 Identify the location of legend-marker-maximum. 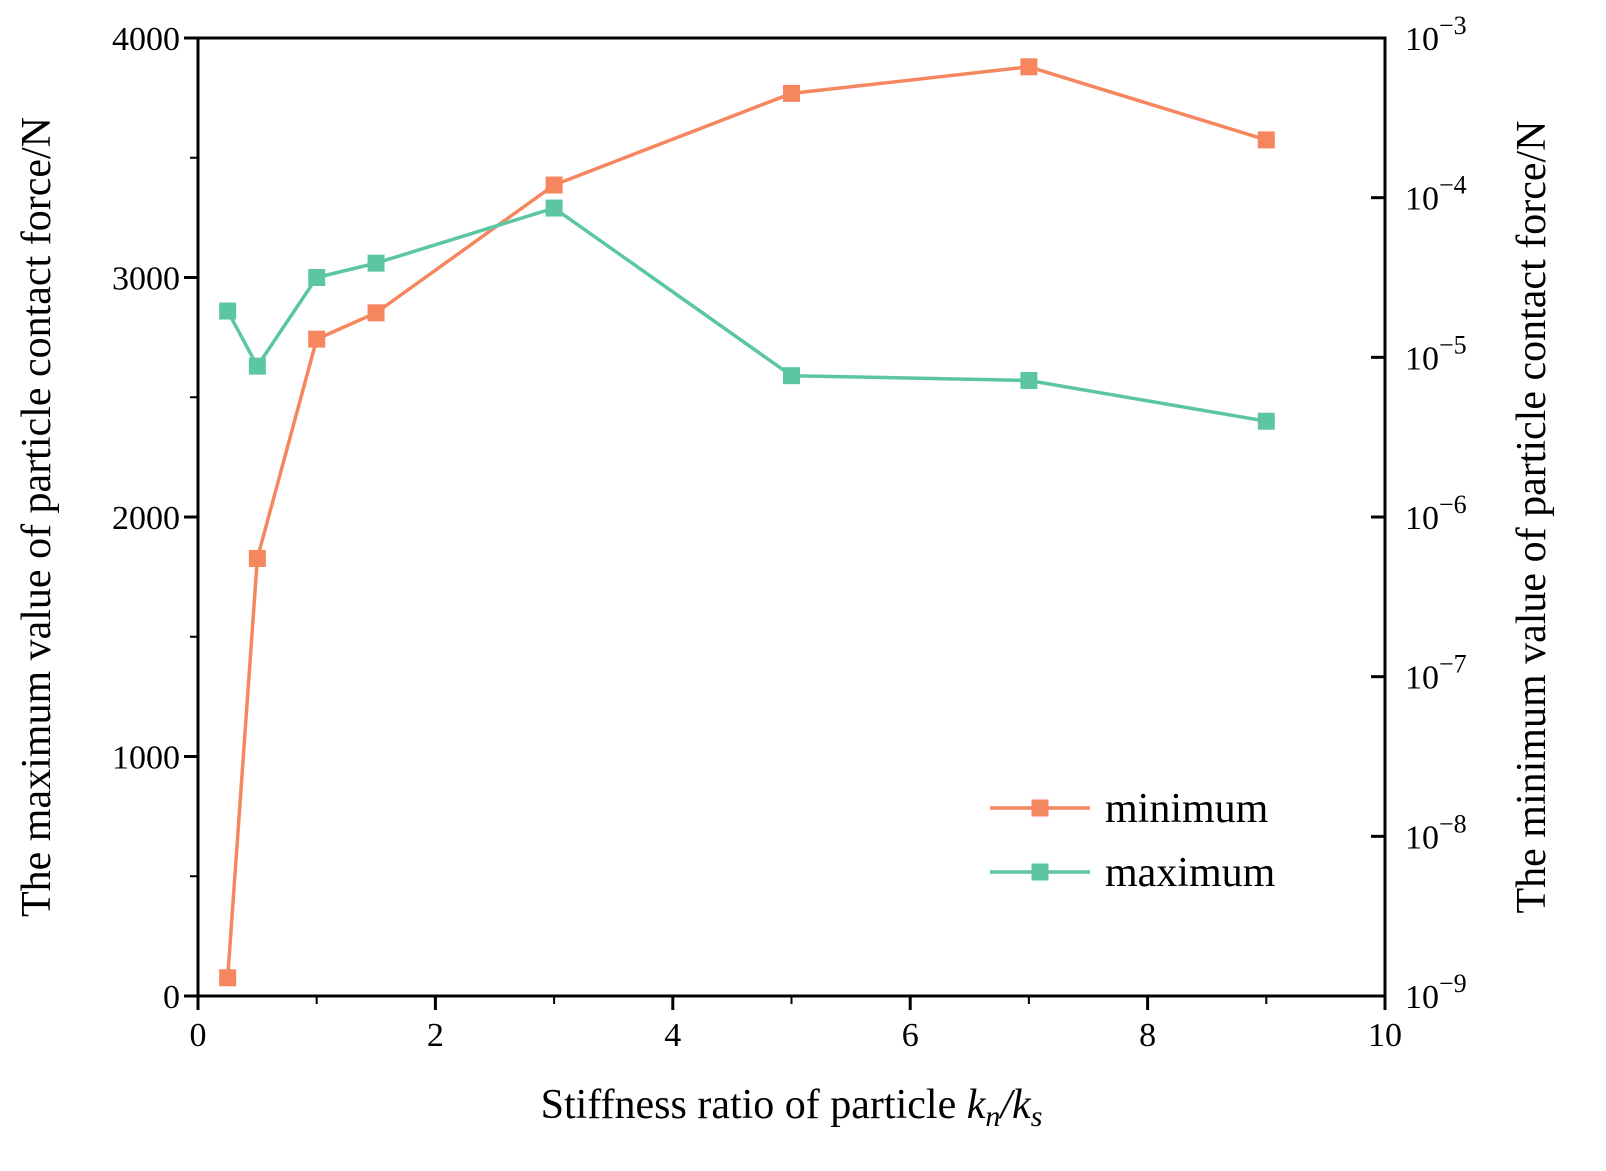
(1040, 872).